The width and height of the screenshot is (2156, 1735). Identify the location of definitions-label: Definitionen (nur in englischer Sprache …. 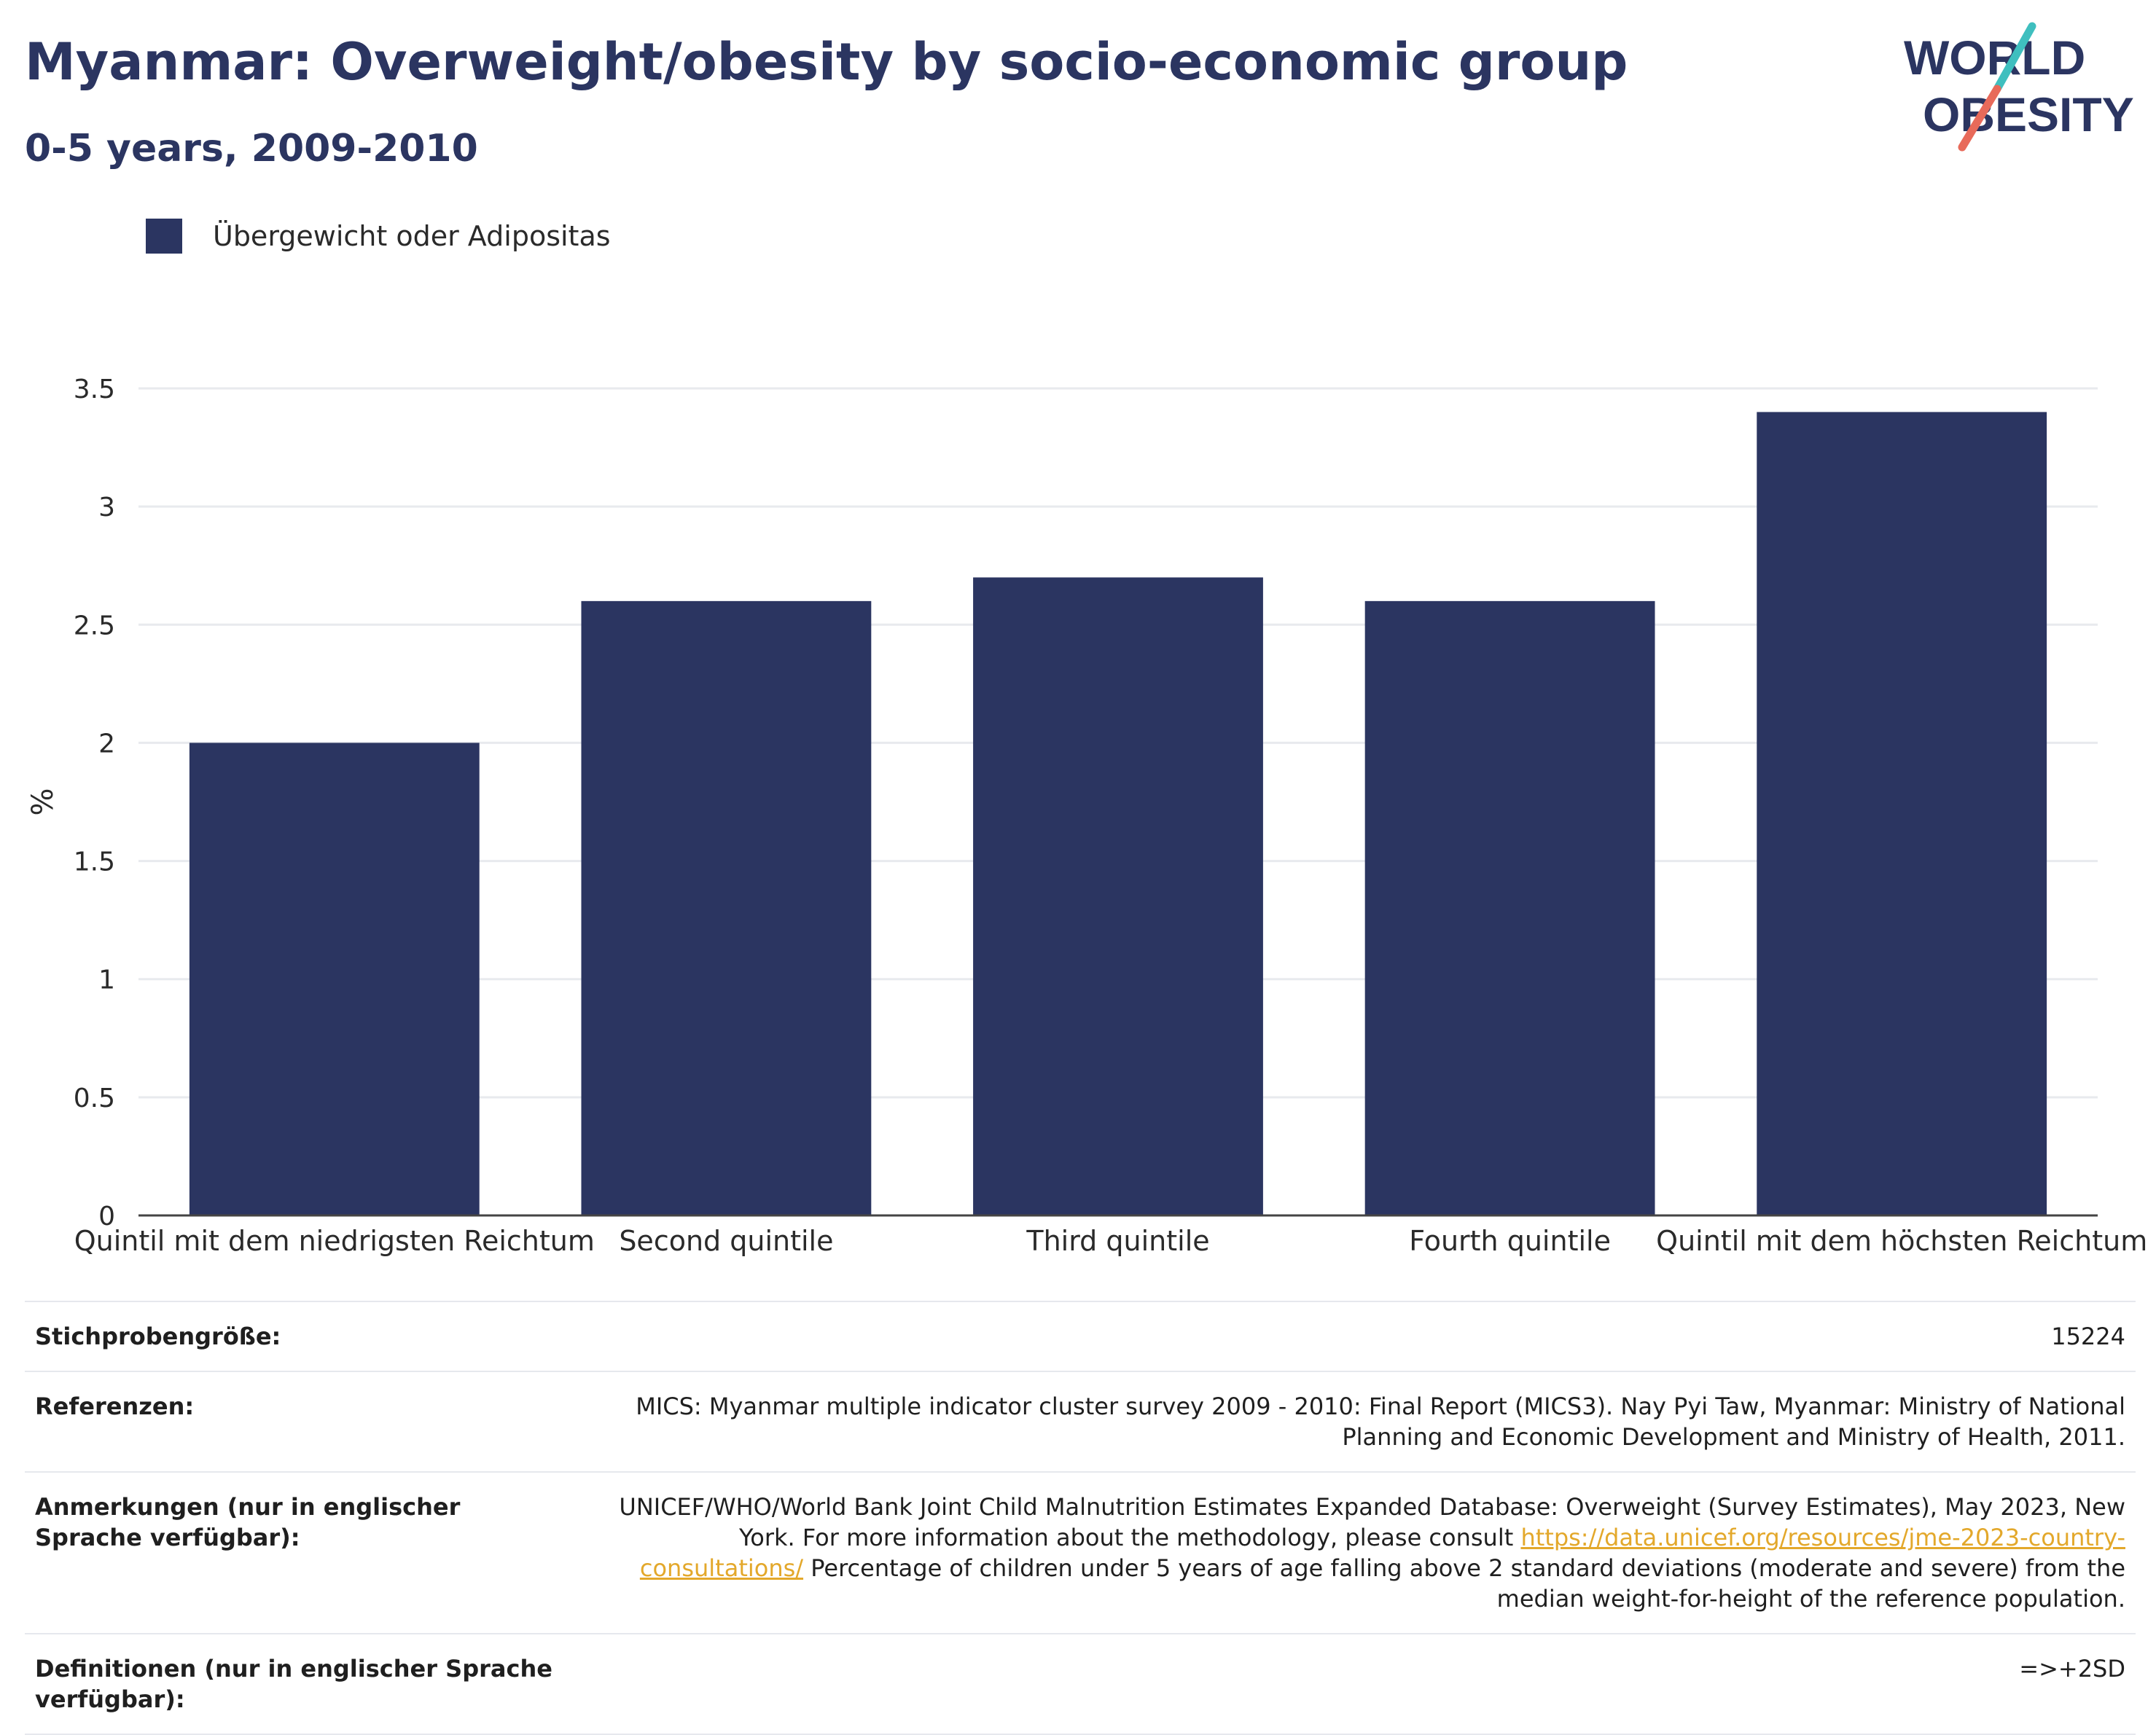
(293, 1684).